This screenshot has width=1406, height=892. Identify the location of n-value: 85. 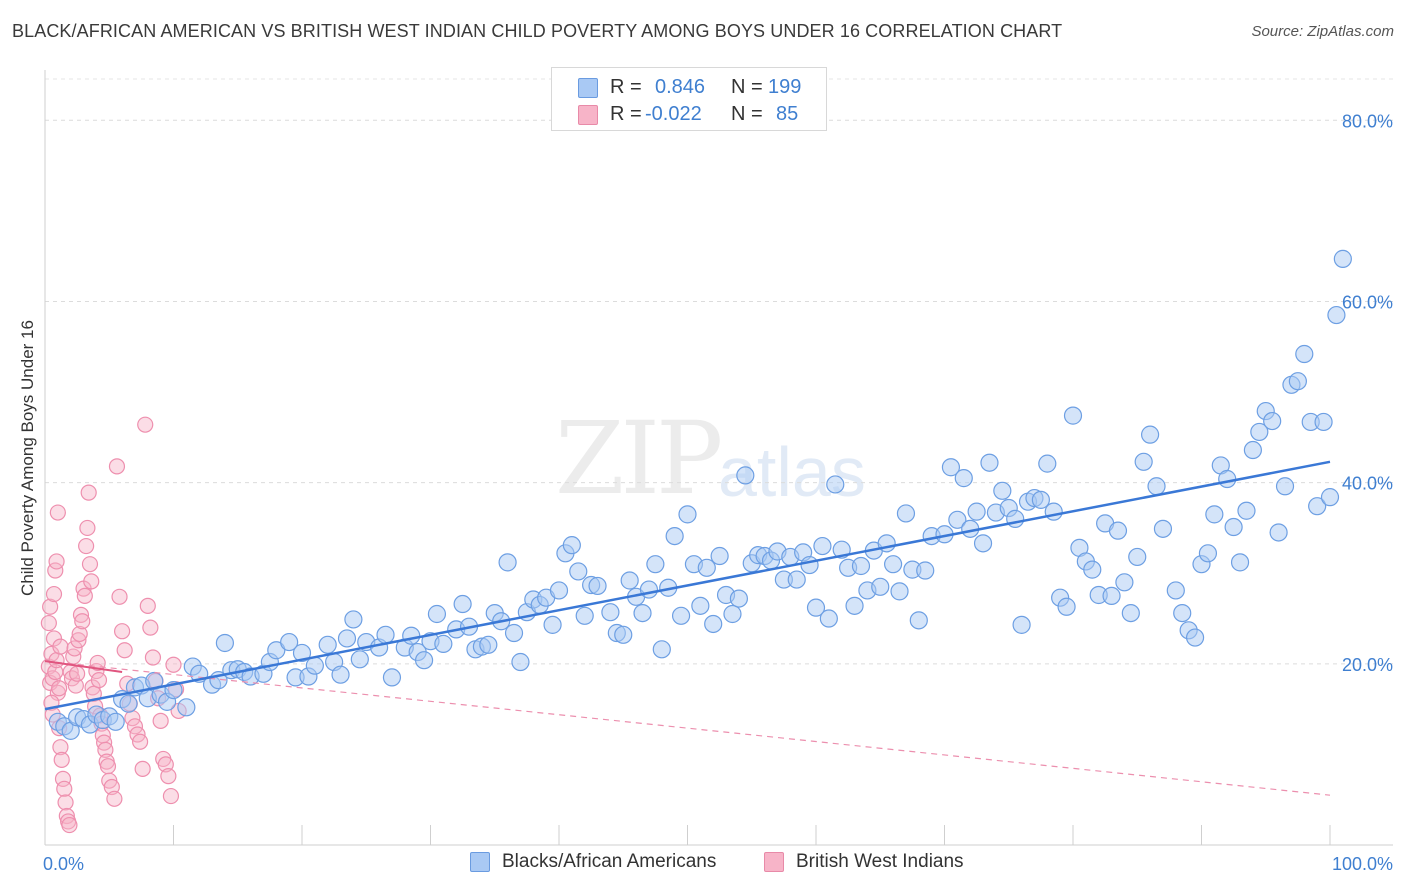
(787, 113).